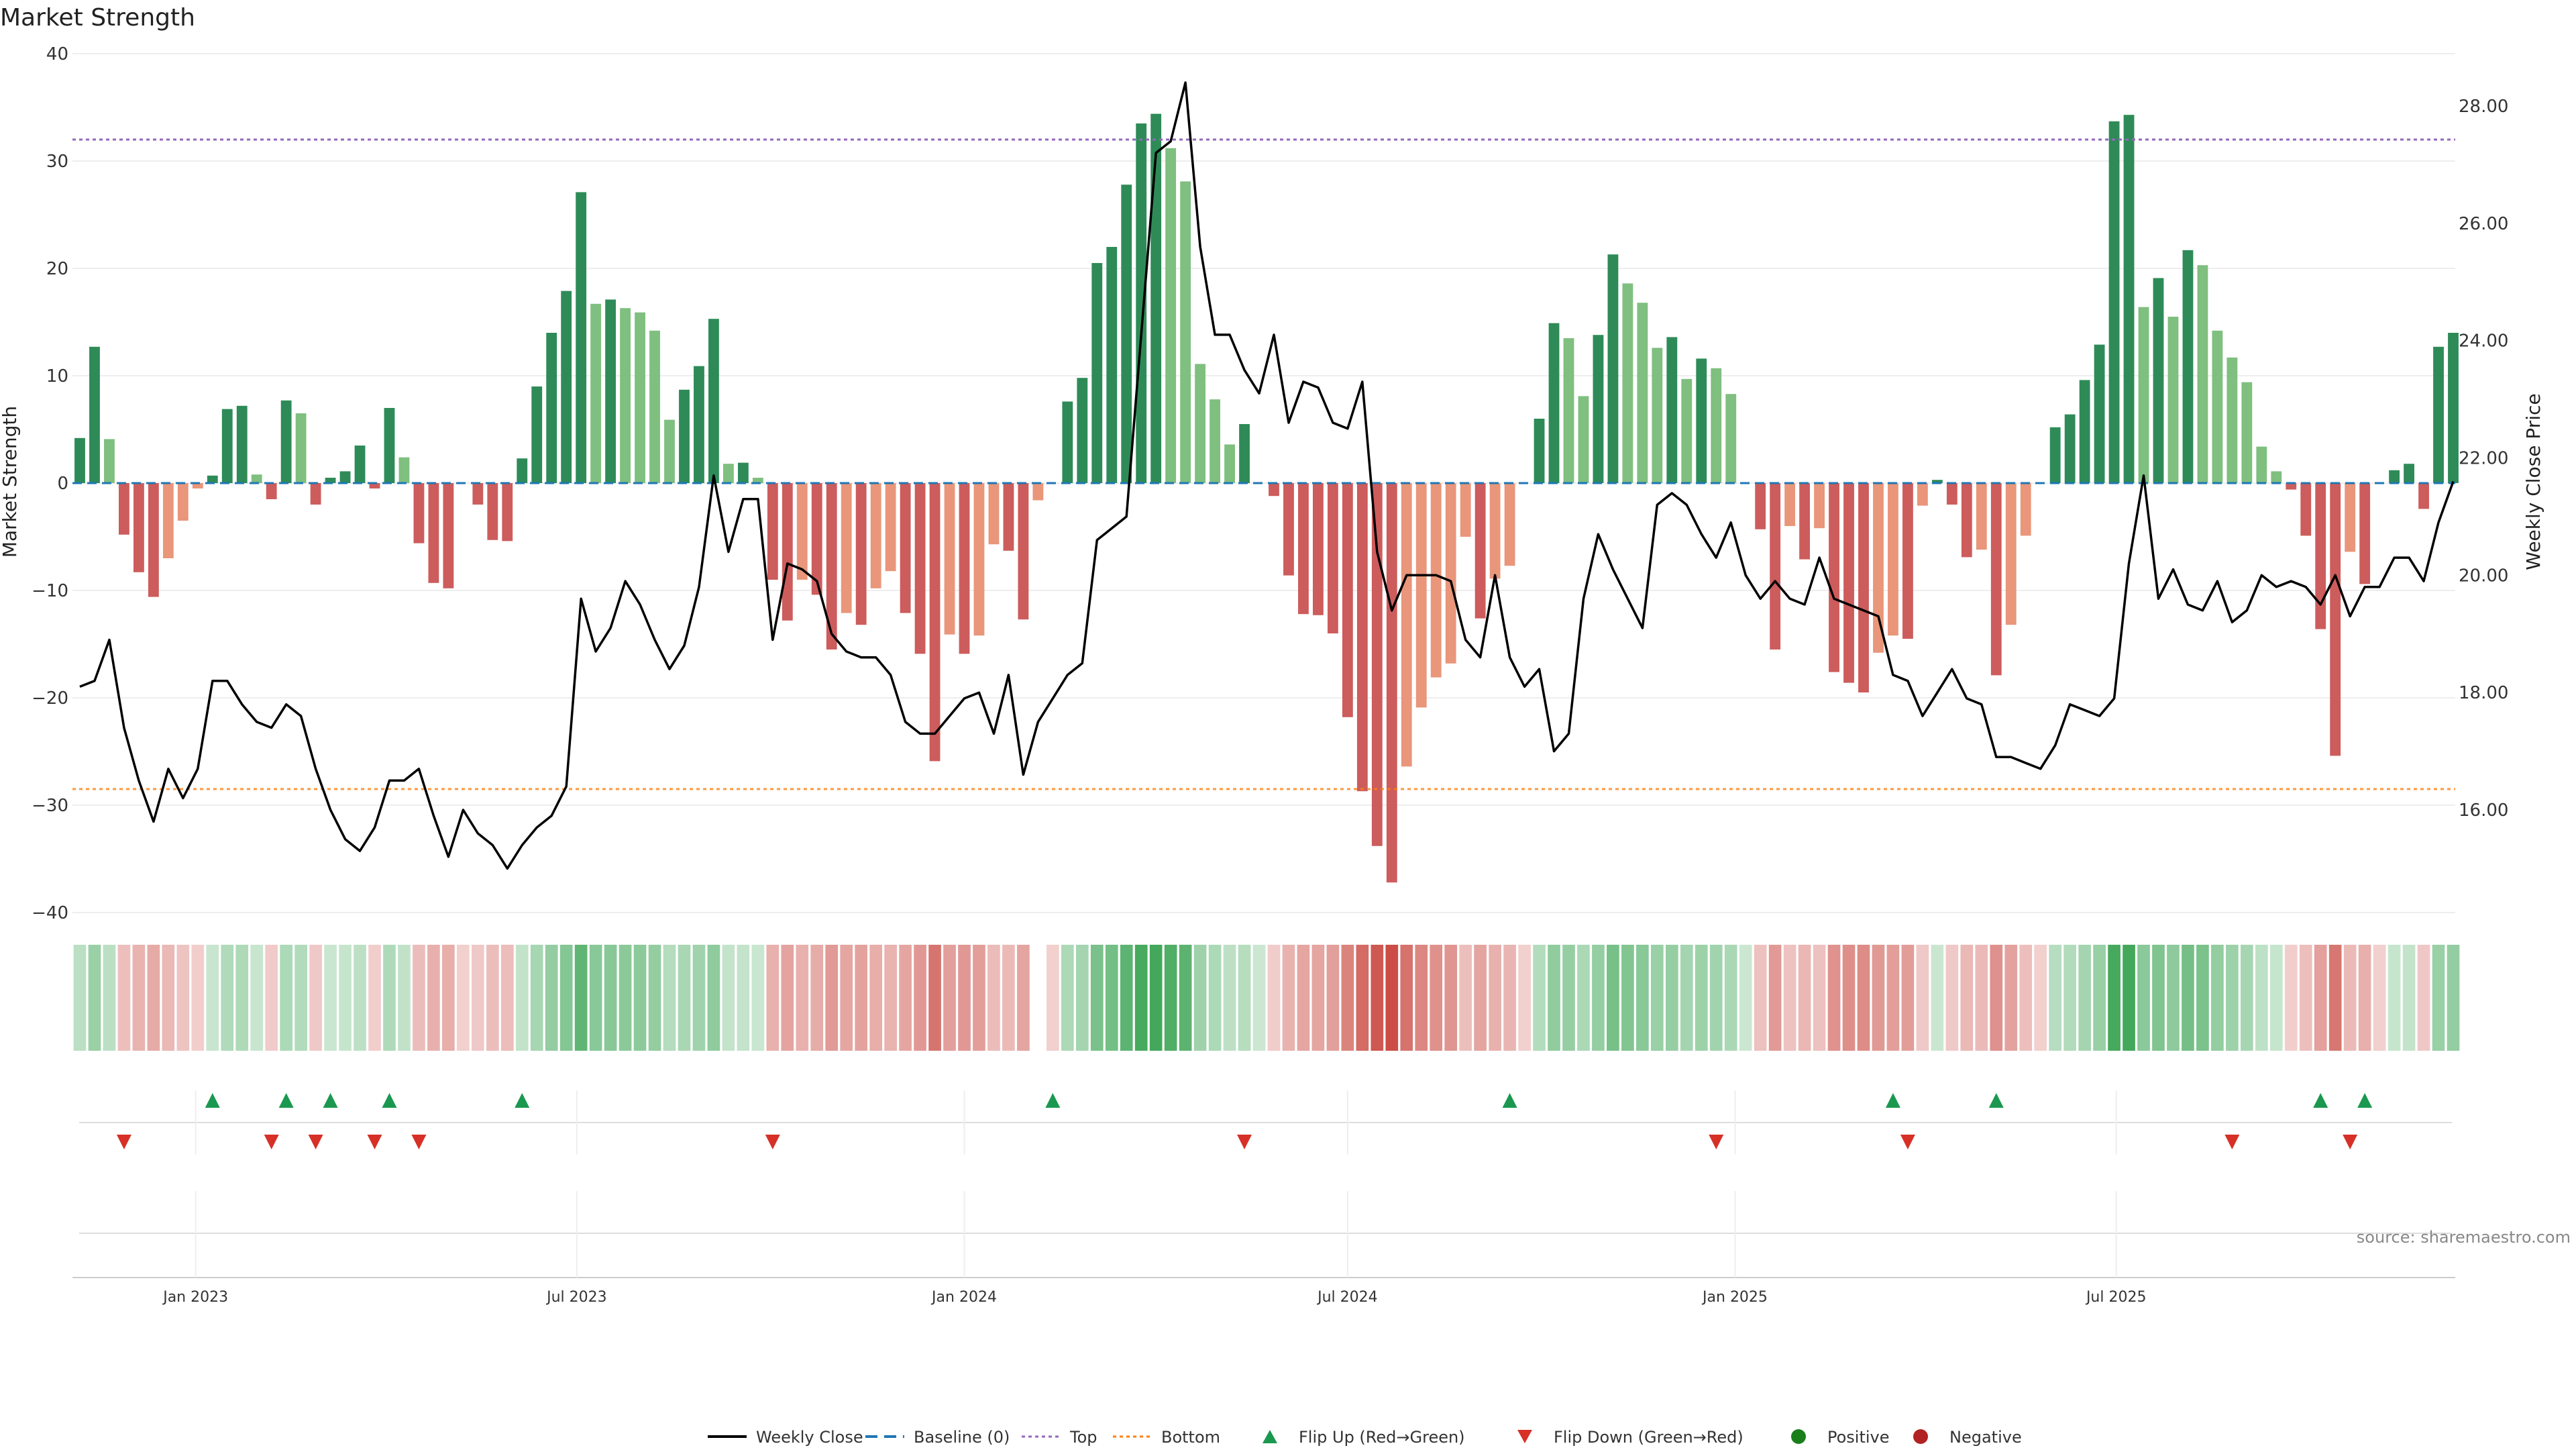 Image resolution: width=2576 pixels, height=1452 pixels. I want to click on y2-tick-label: 24.00, so click(2483, 342).